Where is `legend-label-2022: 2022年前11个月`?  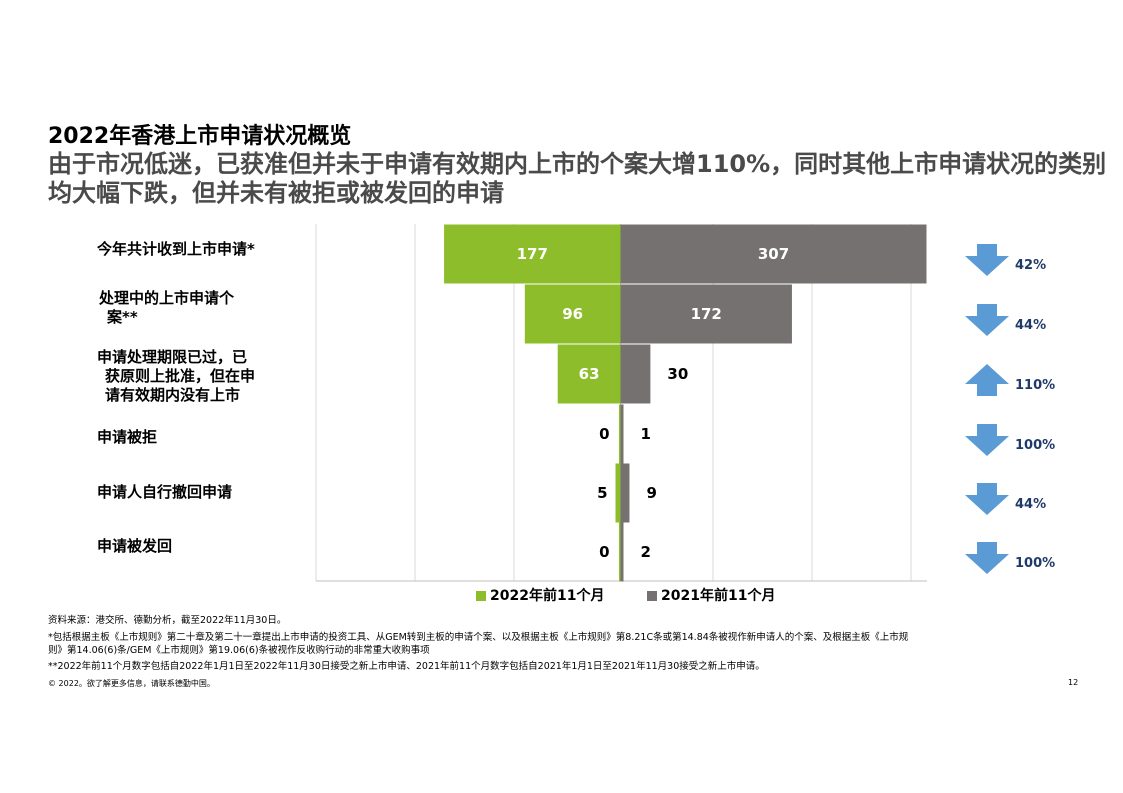
legend-label-2022: 2022年前11个月 is located at coordinates (547, 596).